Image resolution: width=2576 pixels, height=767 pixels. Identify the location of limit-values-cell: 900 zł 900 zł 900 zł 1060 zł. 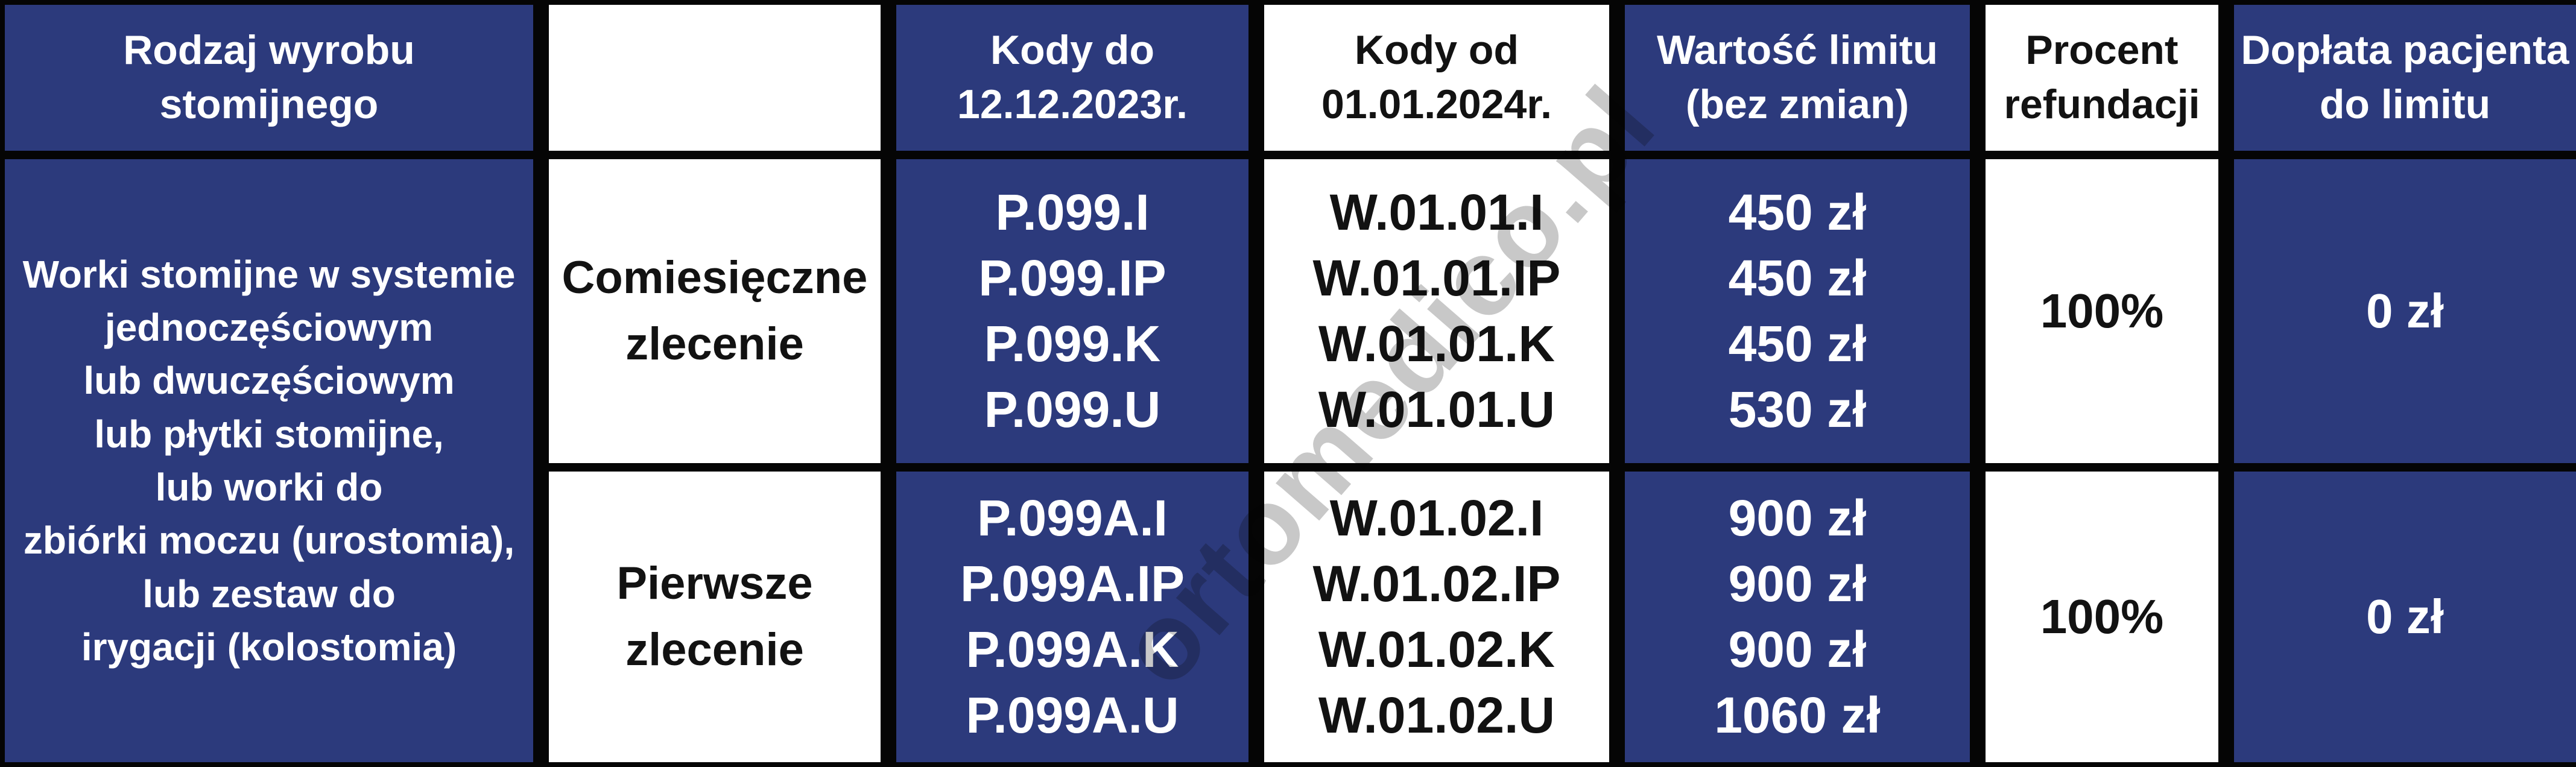
(1797, 617).